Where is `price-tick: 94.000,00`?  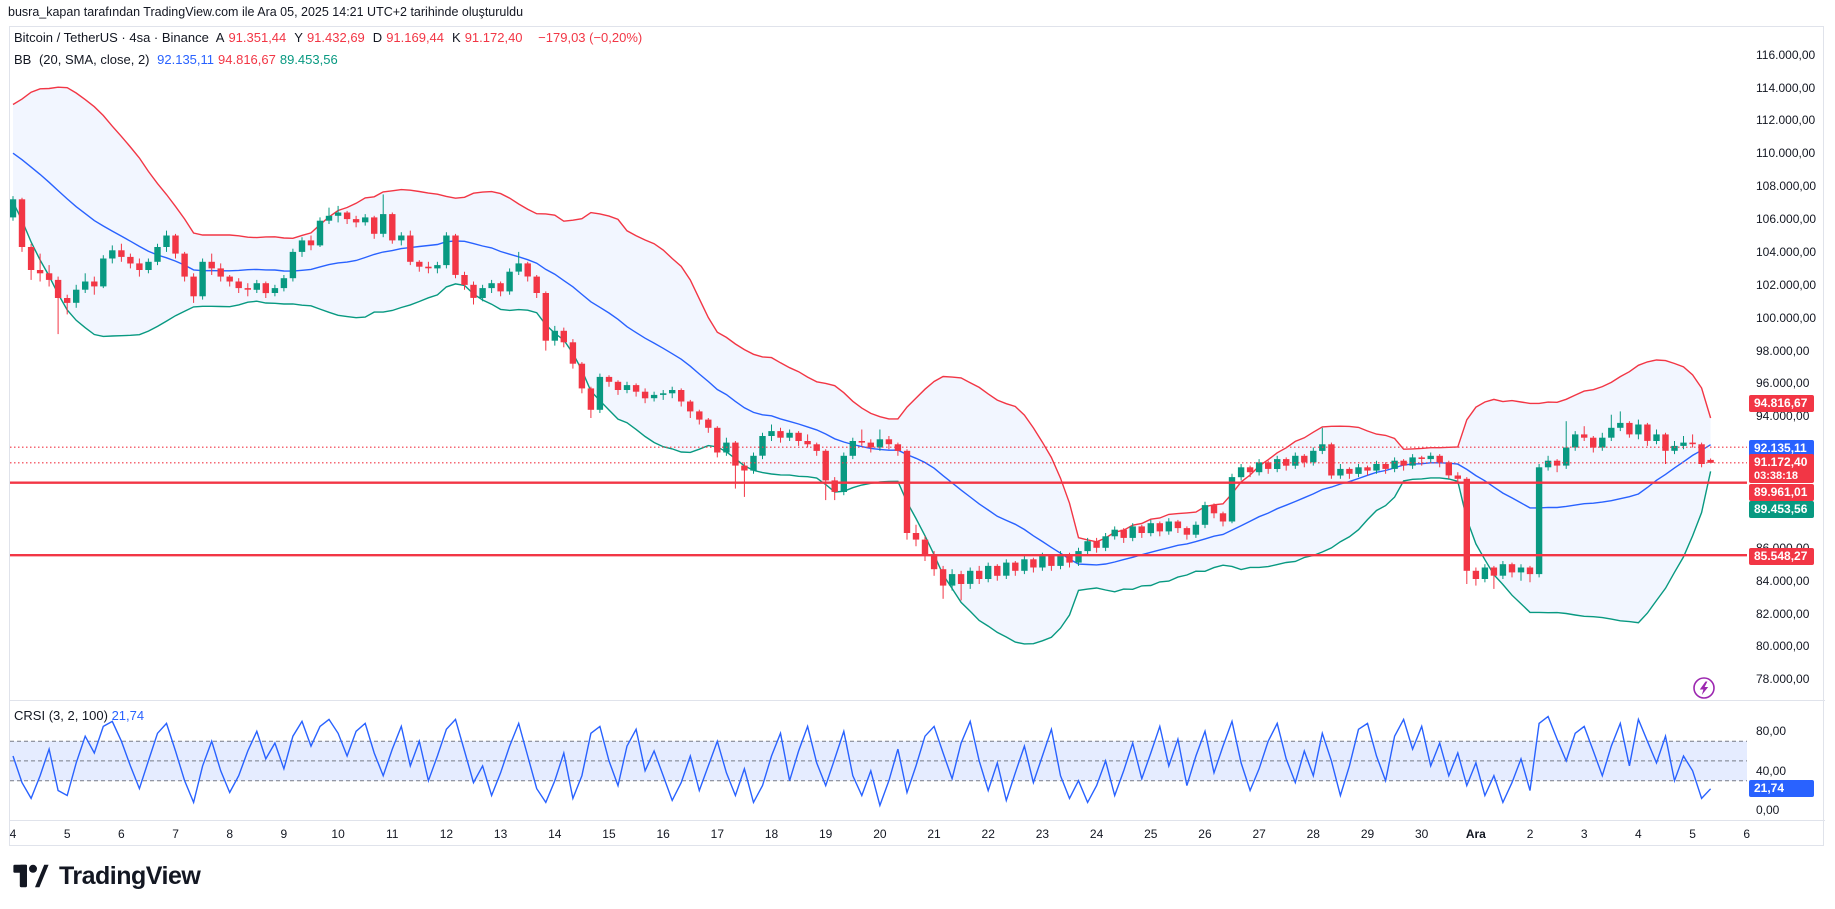
price-tick: 94.000,00 is located at coordinates (1783, 416).